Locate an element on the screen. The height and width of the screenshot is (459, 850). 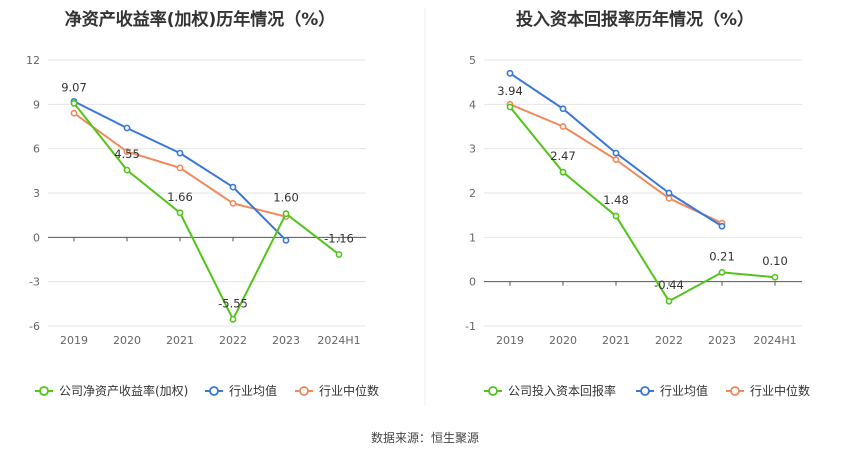
data-label: 3.94 is located at coordinates (510, 91).